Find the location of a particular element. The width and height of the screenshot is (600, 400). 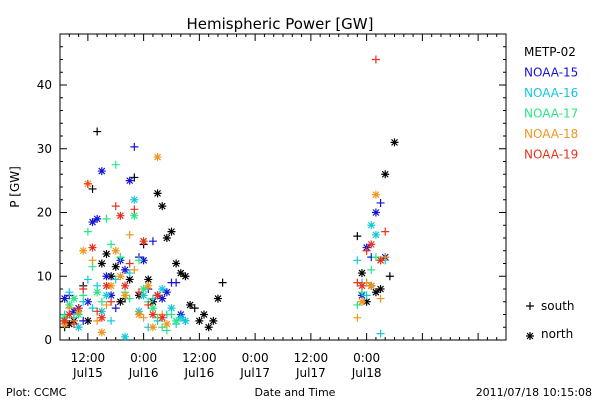

x-tick-time-label: 12:00 is located at coordinates (199, 358).